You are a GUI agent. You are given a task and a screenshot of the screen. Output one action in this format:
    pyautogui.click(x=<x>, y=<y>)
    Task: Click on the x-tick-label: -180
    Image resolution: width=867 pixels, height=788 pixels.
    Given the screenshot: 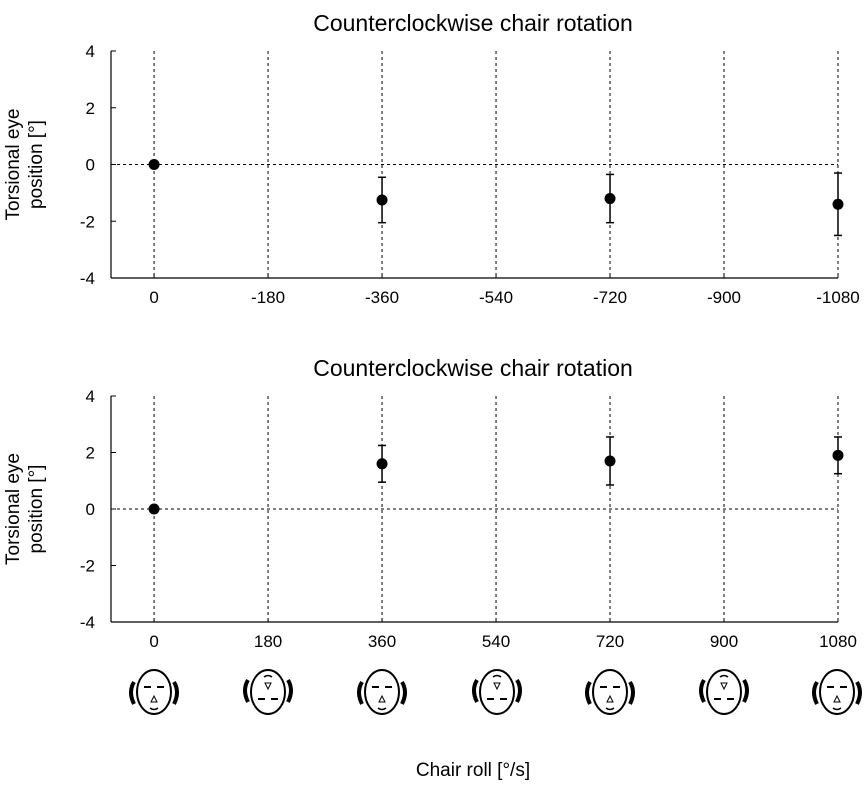 What is the action you would take?
    pyautogui.click(x=268, y=297)
    